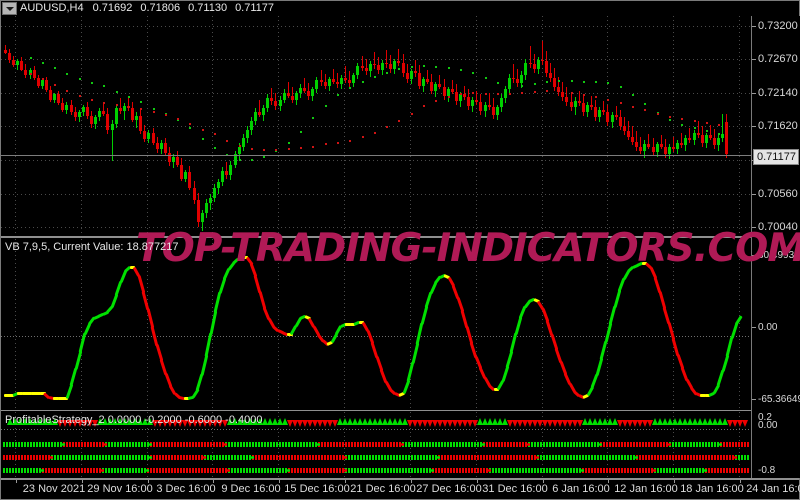 The image size is (800, 500). Describe the element at coordinates (376, 445) in the screenshot. I see `profitable-strategy-panel` at that location.